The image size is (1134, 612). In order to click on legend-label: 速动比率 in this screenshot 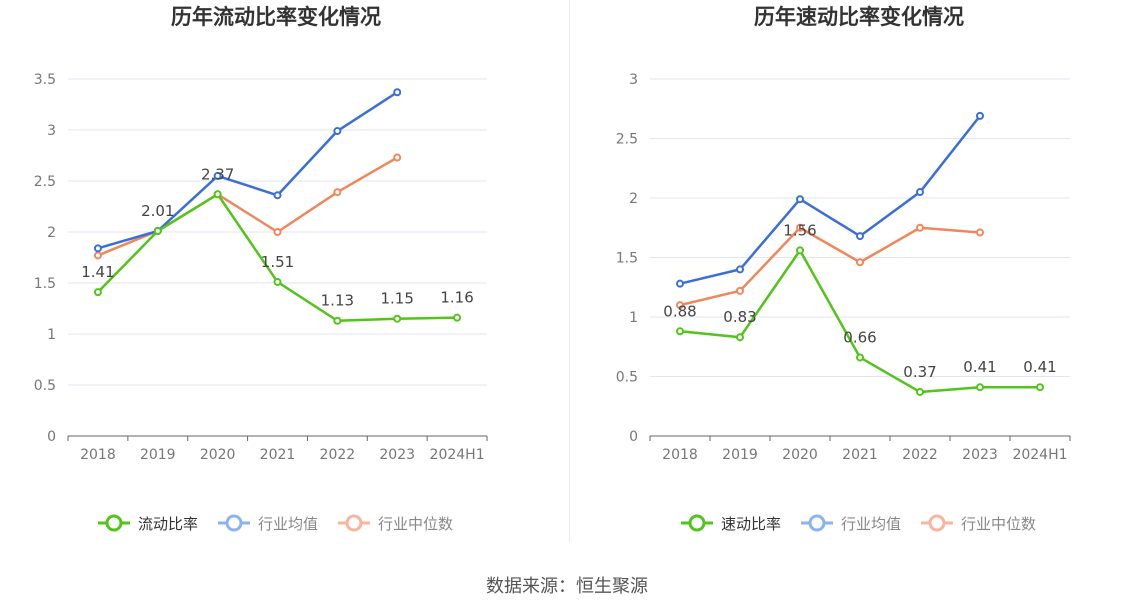, I will do `click(751, 524)`.